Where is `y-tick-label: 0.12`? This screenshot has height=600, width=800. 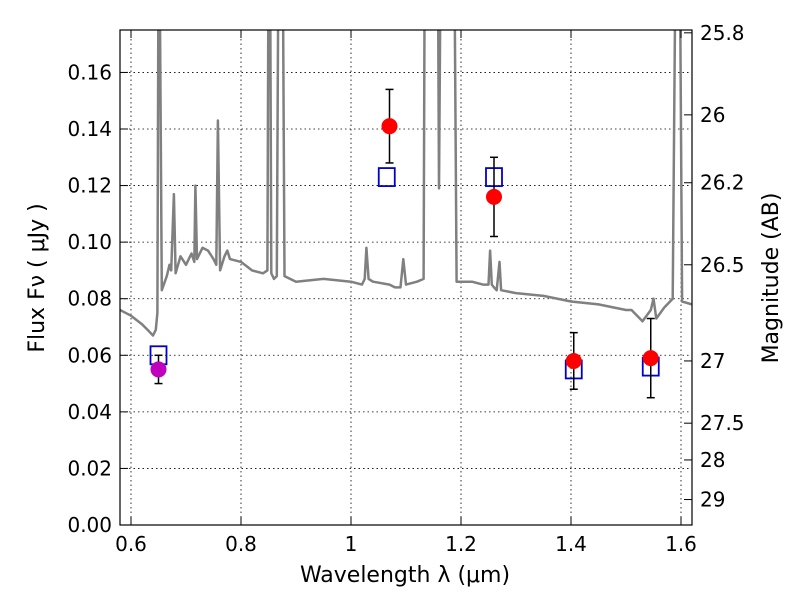 y-tick-label: 0.12 is located at coordinates (89, 186).